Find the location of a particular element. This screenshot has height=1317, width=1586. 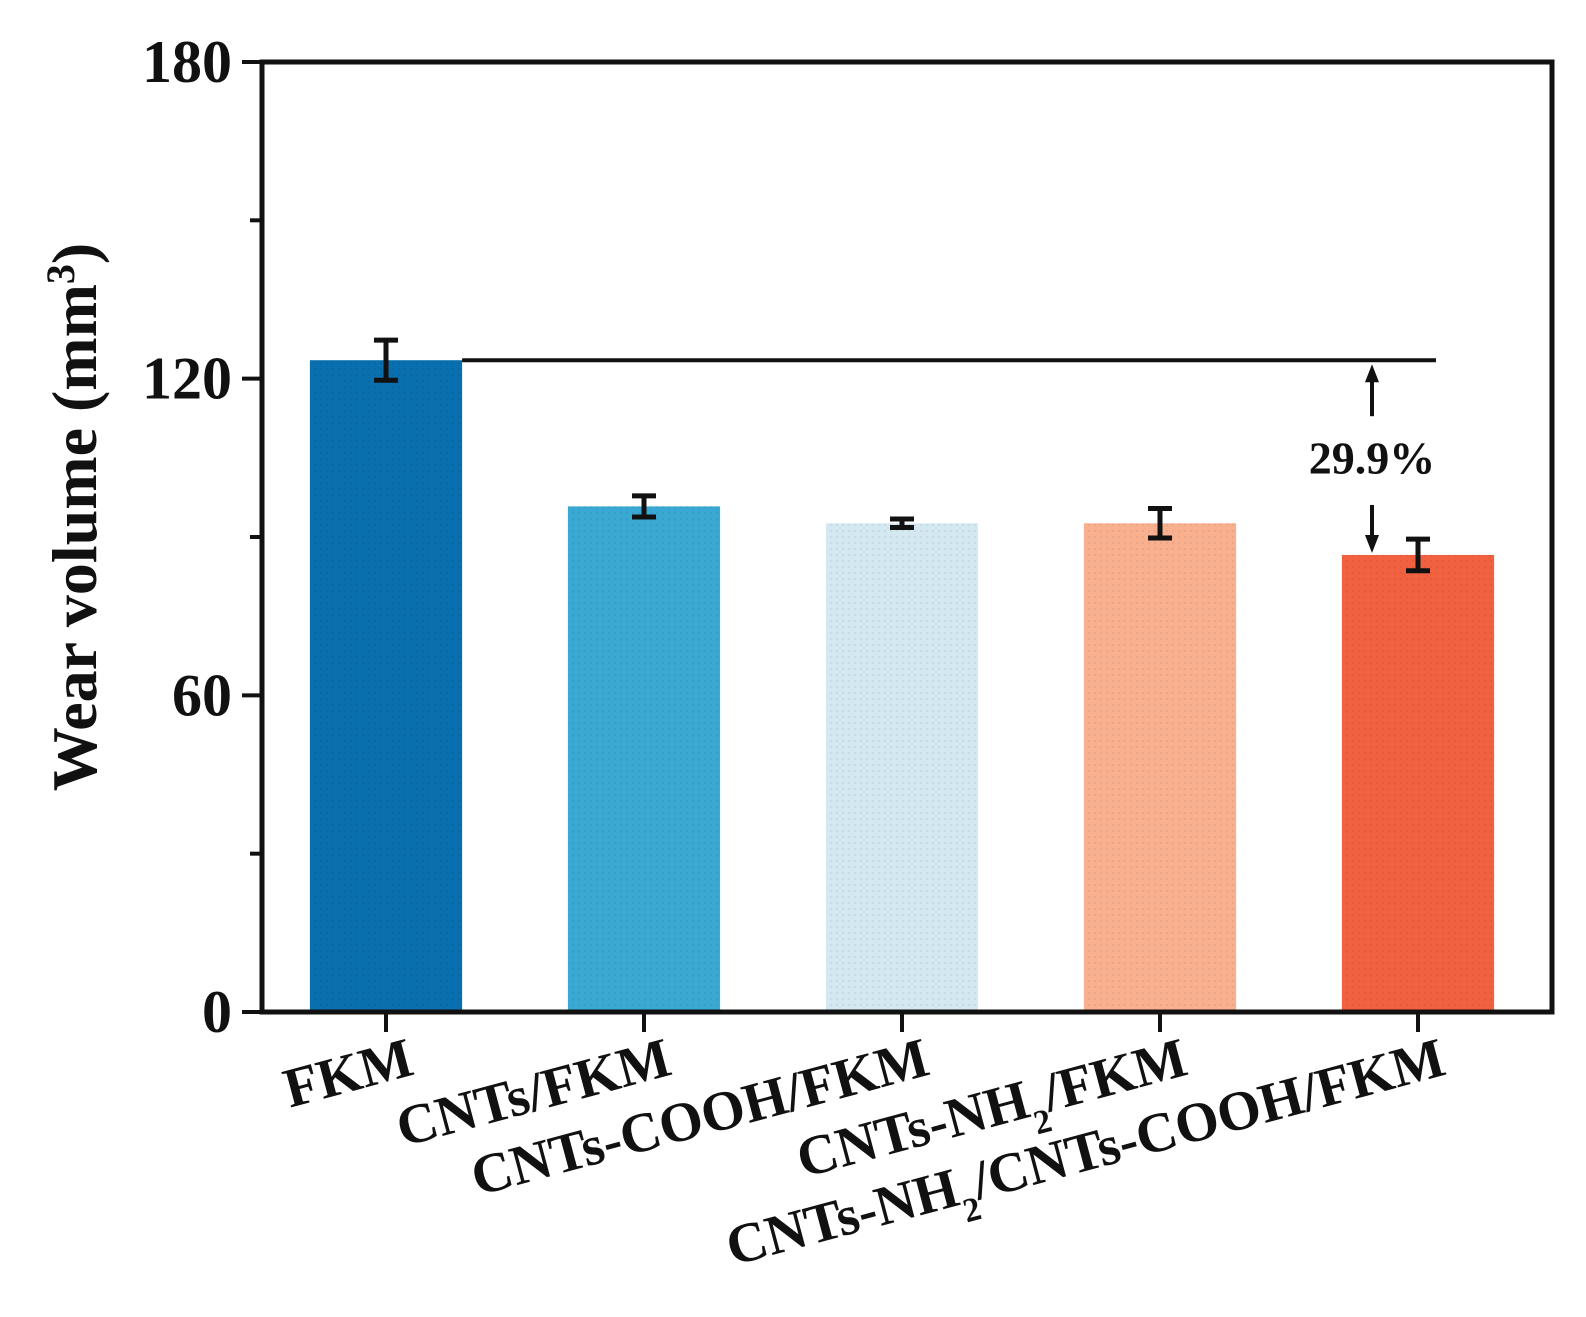

y-tick-label: 180 is located at coordinates (187, 62).